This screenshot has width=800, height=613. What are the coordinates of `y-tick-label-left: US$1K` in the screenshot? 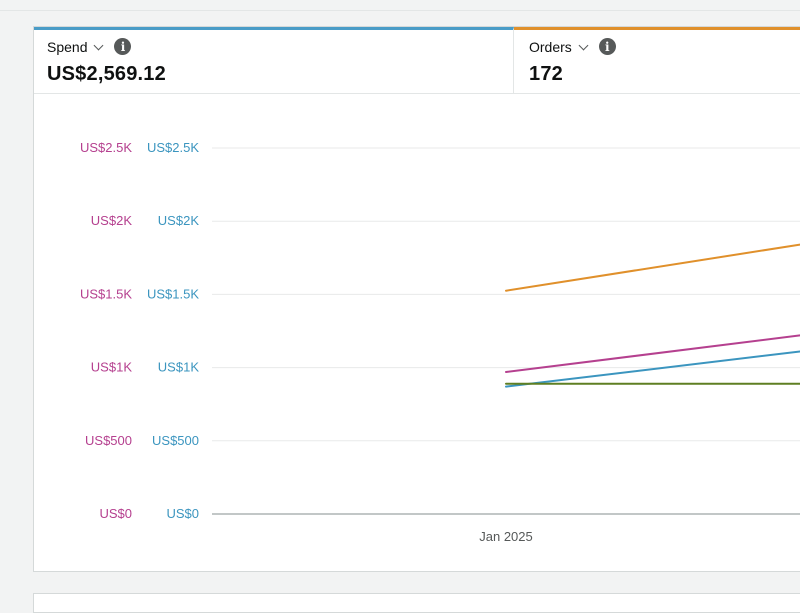 It's located at (112, 367).